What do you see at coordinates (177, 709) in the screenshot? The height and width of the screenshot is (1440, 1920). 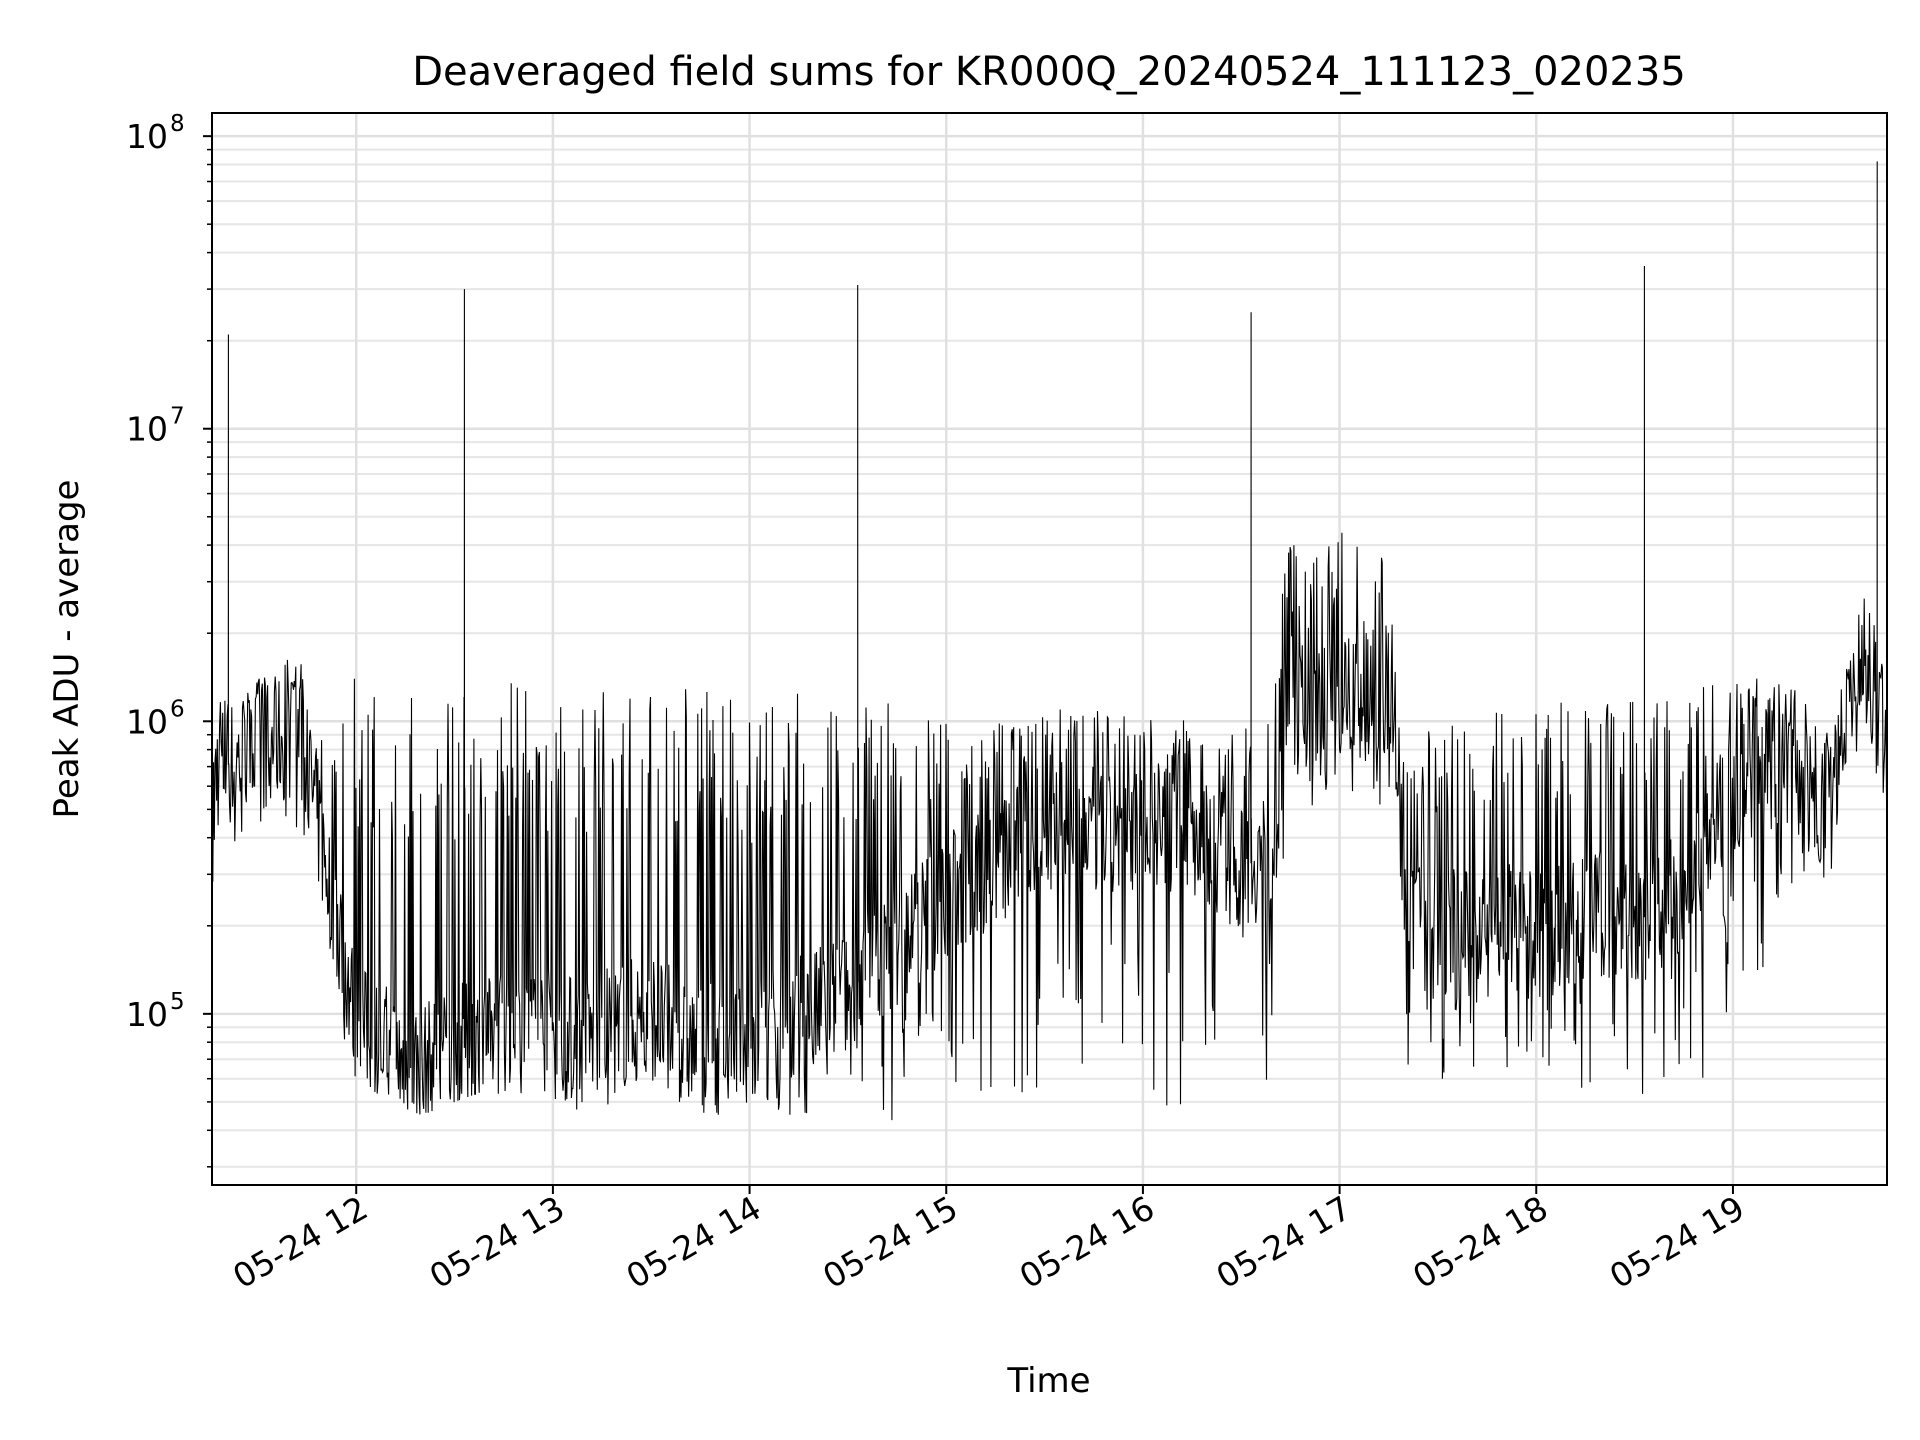 I see `y-tick-exponent: 6` at bounding box center [177, 709].